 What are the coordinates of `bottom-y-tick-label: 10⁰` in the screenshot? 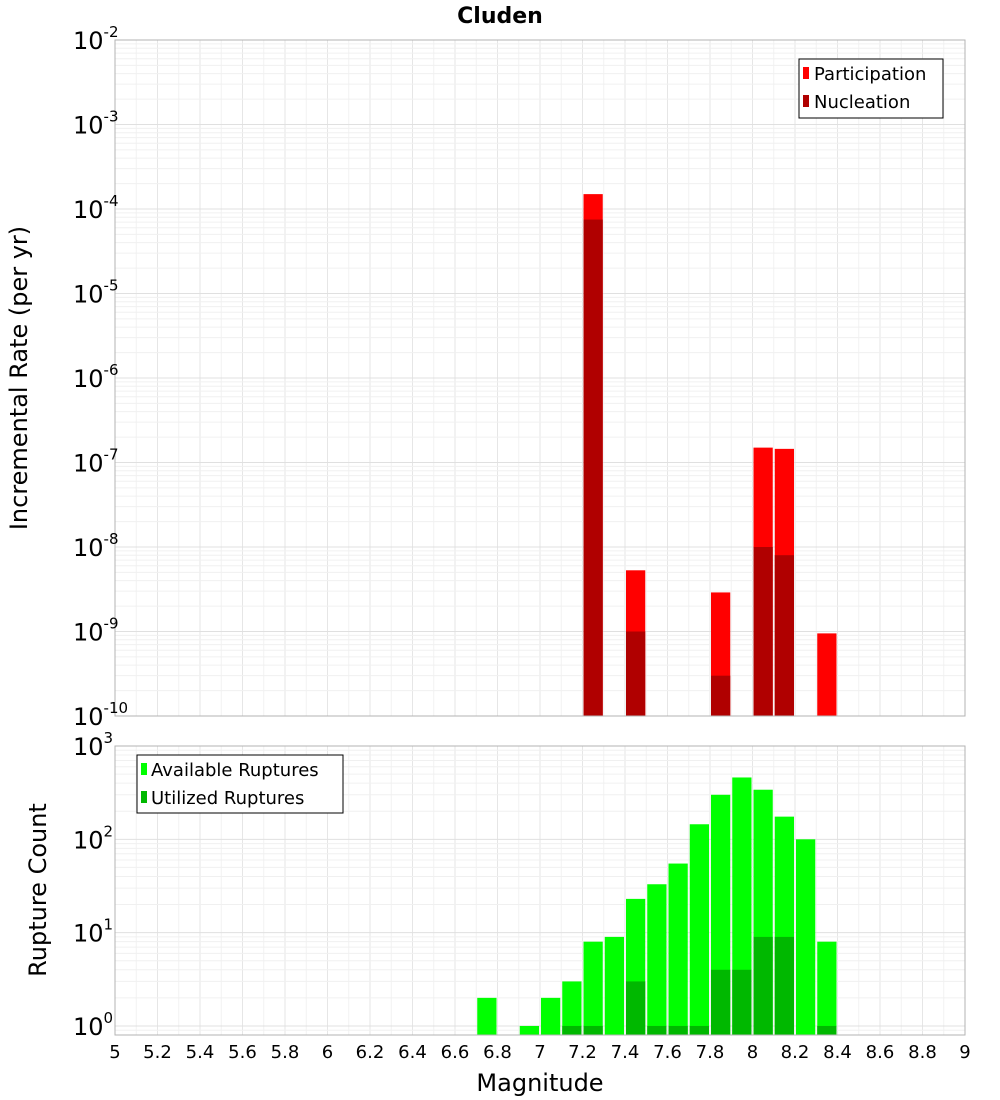 It's located at (93, 1025).